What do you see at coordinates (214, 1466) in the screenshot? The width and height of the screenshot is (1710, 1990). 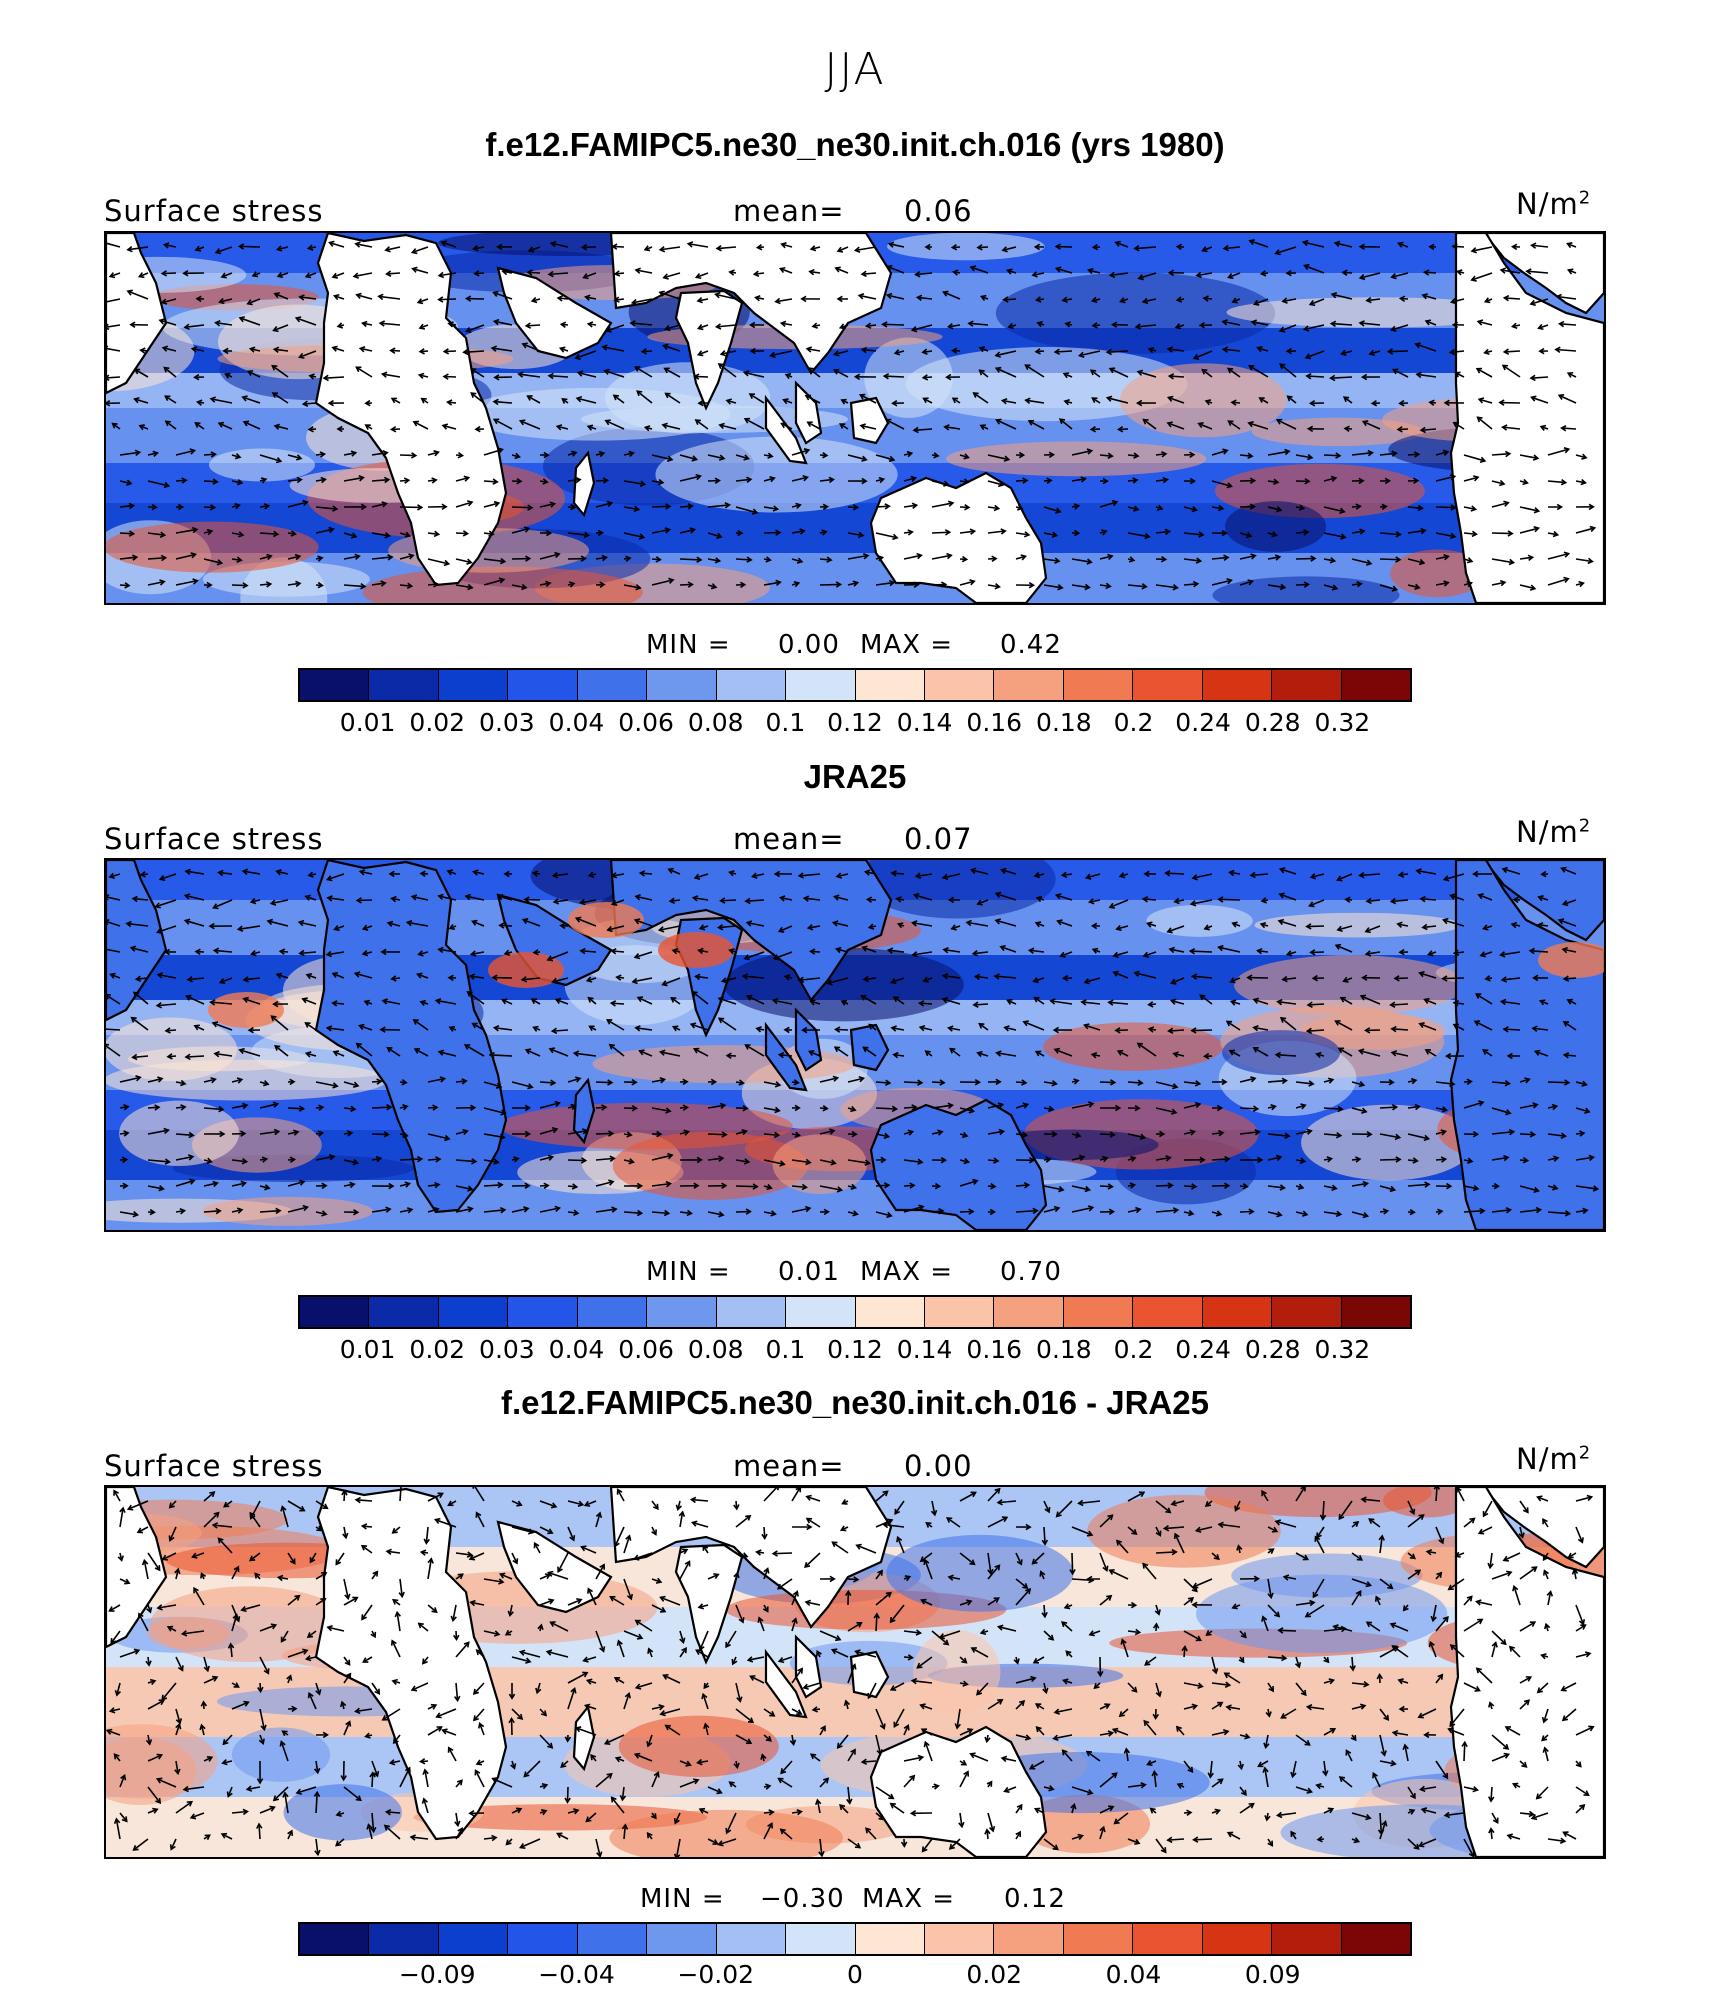 I see `panel-3-field-label: Surface stress` at bounding box center [214, 1466].